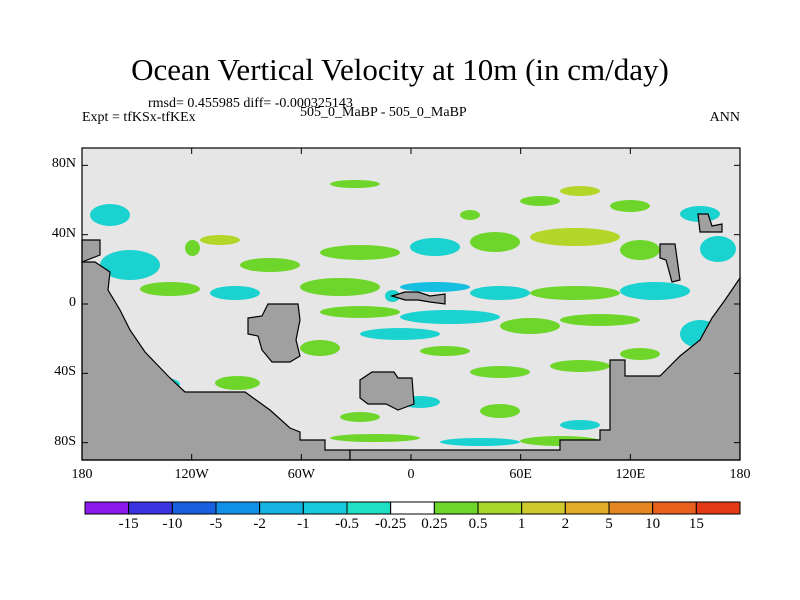 This screenshot has width=800, height=600. What do you see at coordinates (383, 112) in the screenshot?
I see `case-label: 505_0_MaBP - 505_0_MaBP` at bounding box center [383, 112].